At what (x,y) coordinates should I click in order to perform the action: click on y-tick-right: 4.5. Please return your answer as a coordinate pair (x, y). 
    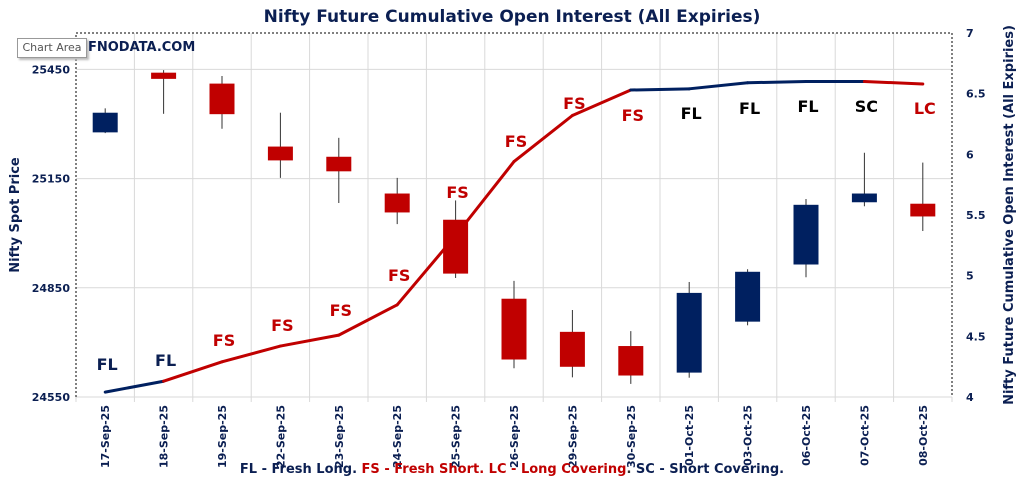
    Looking at the image, I should click on (976, 336).